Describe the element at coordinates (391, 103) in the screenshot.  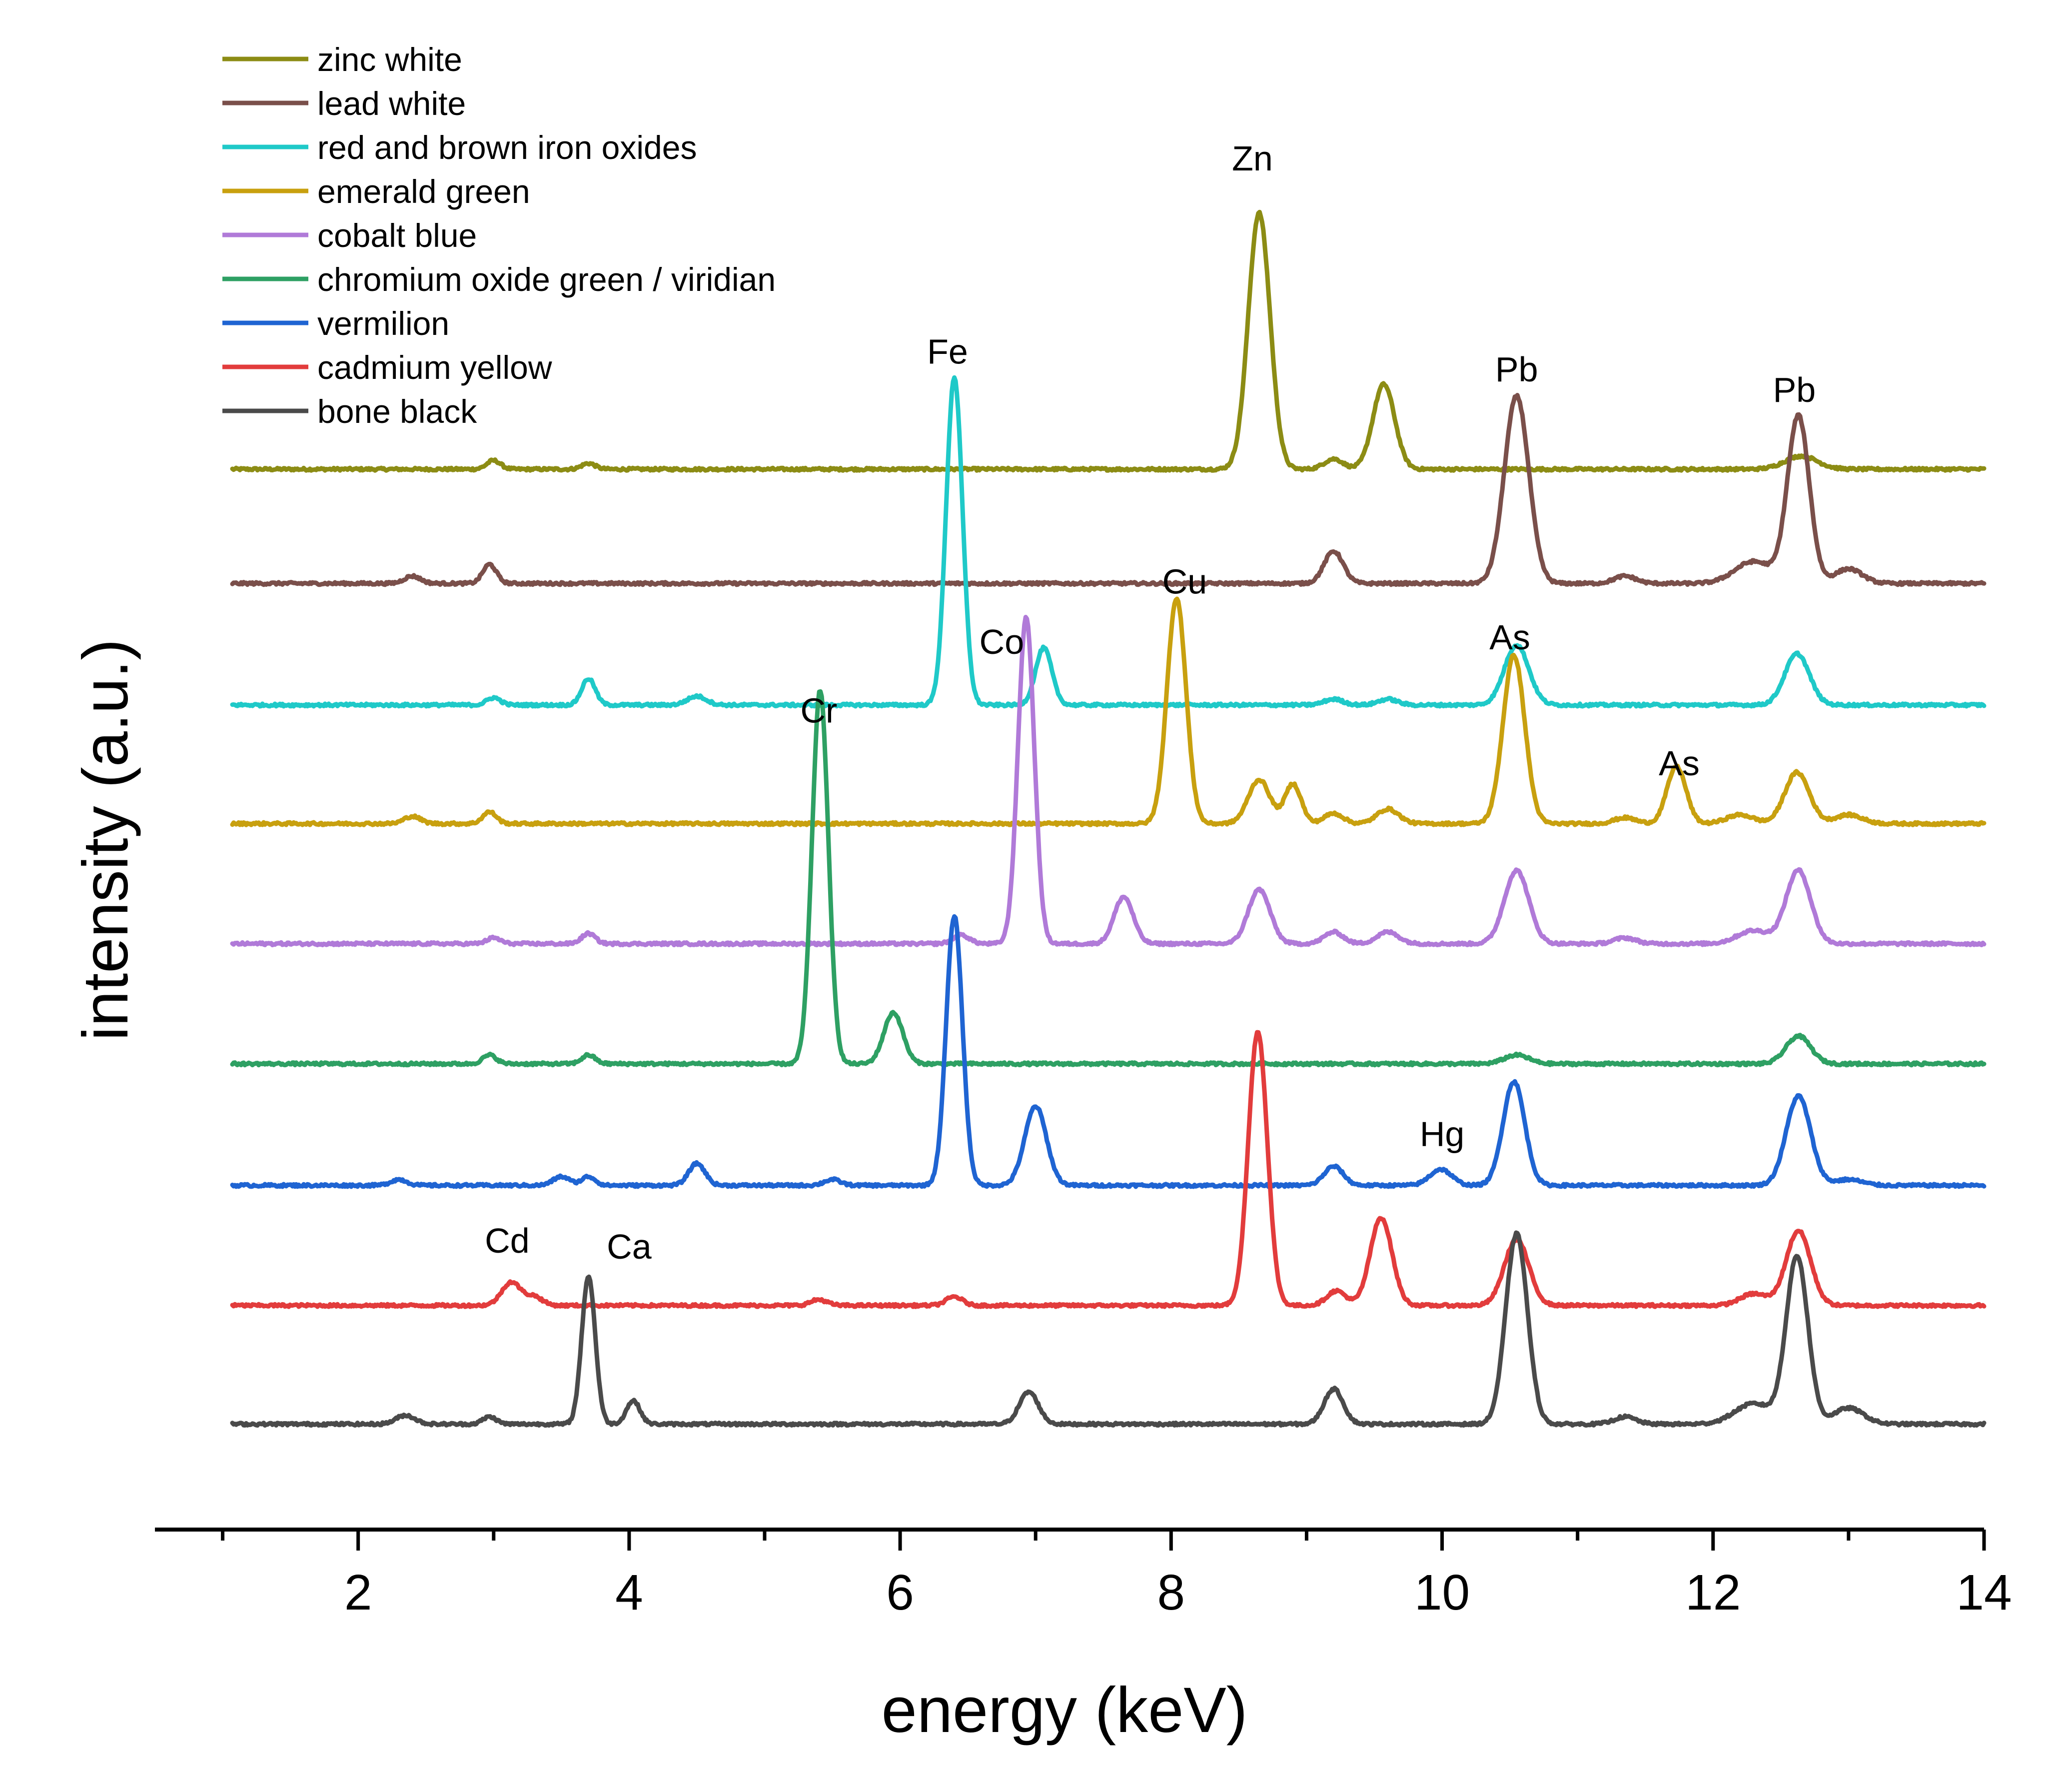
I see `legend-label: lead white` at that location.